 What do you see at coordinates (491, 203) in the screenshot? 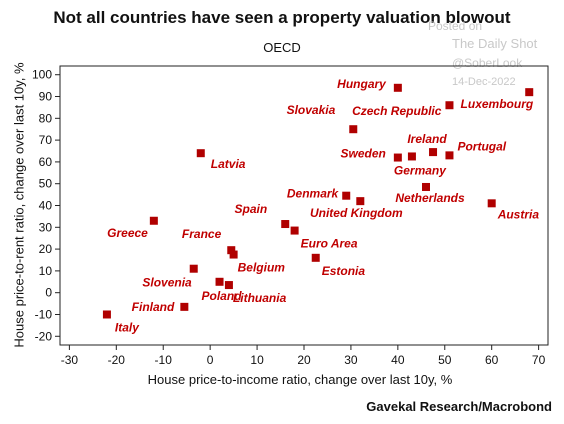
I see `point-marker-austria` at bounding box center [491, 203].